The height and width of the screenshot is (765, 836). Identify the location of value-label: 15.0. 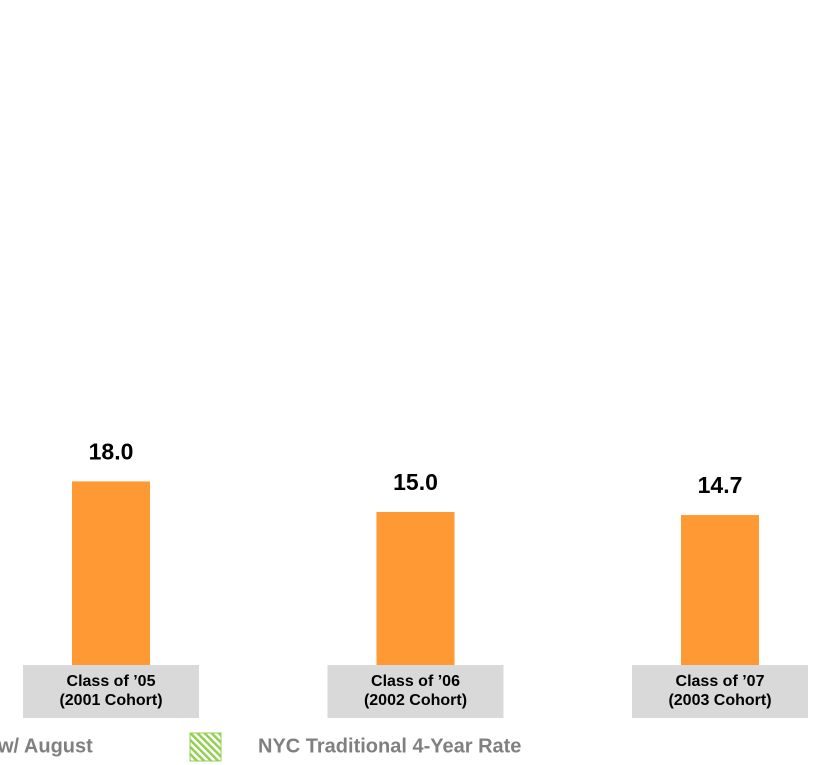
(415, 482).